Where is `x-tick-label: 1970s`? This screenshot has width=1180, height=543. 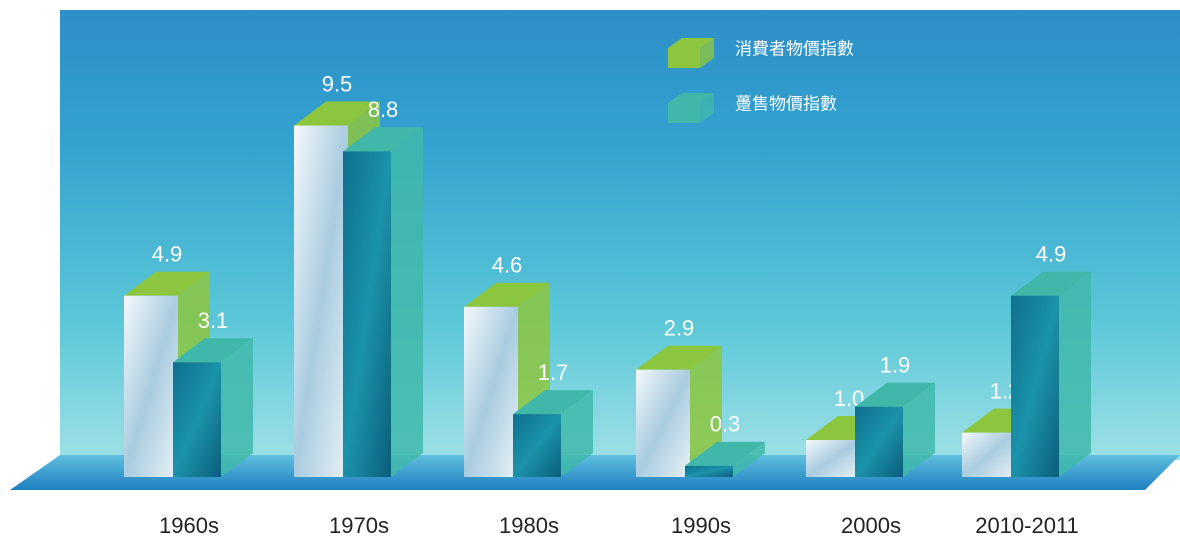
x-tick-label: 1970s is located at coordinates (359, 525).